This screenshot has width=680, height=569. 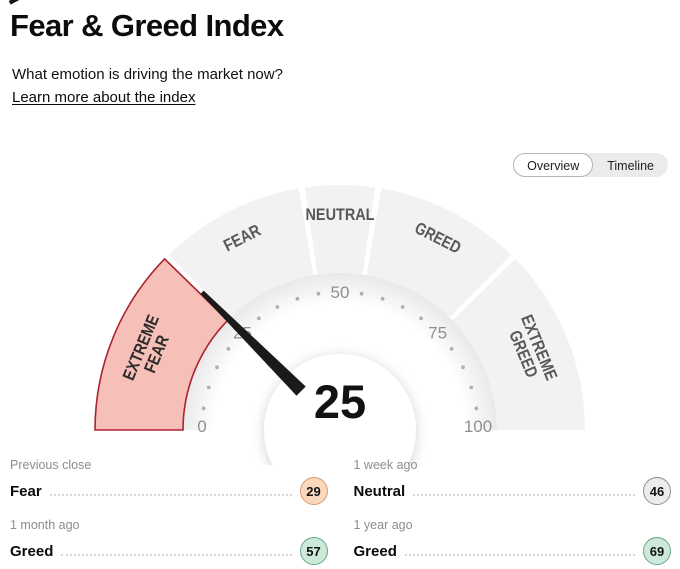 What do you see at coordinates (340, 401) in the screenshot?
I see `gauge-value: 25` at bounding box center [340, 401].